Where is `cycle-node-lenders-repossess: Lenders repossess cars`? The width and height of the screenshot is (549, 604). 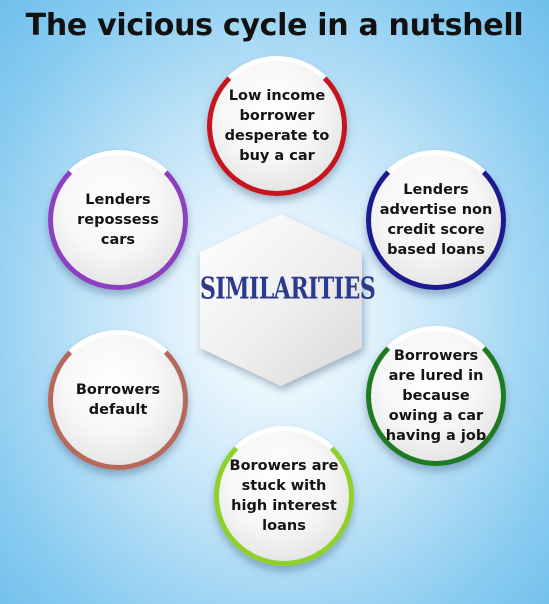 cycle-node-lenders-repossess: Lenders repossess cars is located at coordinates (118, 220).